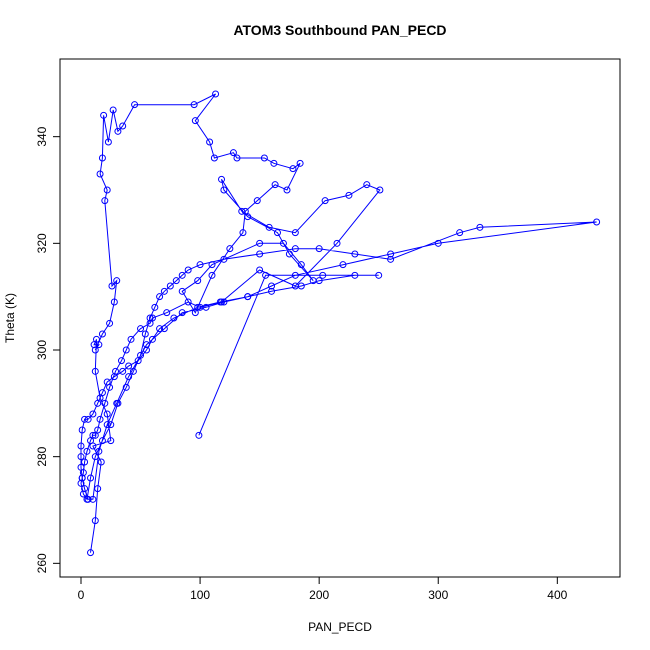 The image size is (650, 650). Describe the element at coordinates (339, 30) in the screenshot. I see `chart-title: ATOM3 Southbound PAN_PECD` at that location.